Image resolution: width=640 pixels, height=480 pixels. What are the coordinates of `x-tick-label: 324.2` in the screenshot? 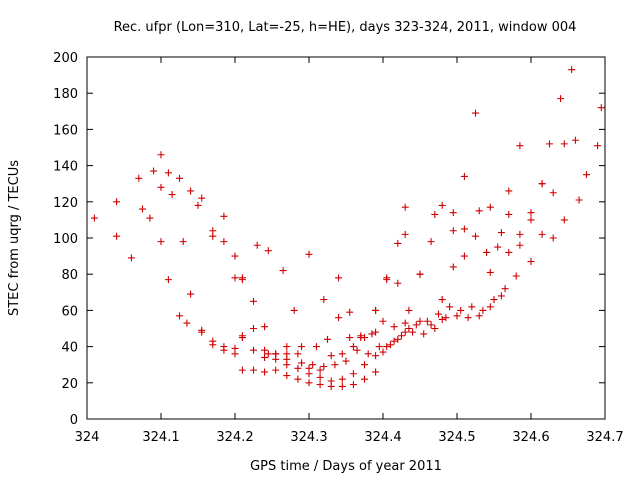 It's located at (234, 437).